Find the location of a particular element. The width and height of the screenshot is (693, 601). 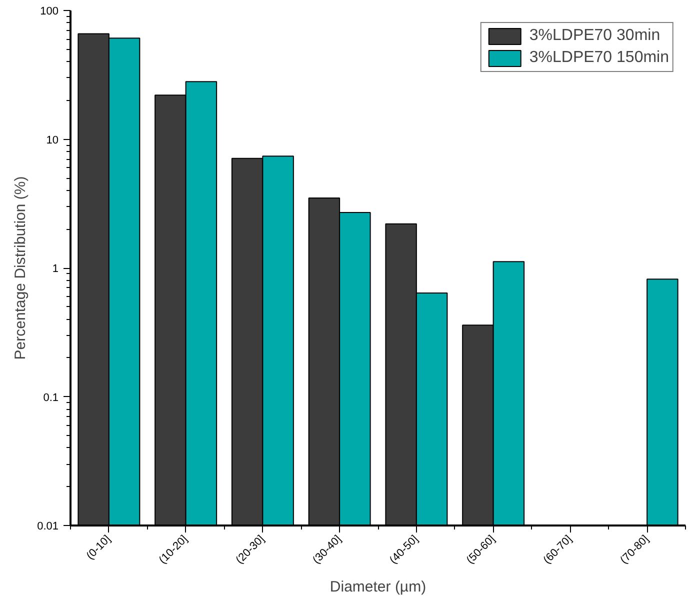

y-axis-title: Percentage Distribution (%) is located at coordinates (21, 268).